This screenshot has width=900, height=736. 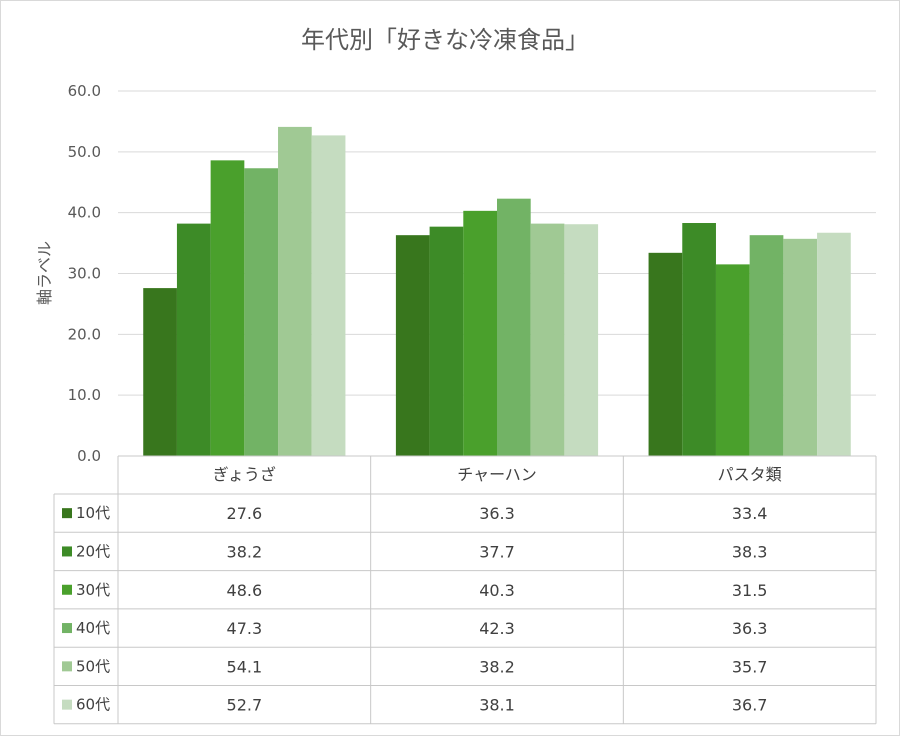 I want to click on data-label: 35.7, so click(x=750, y=666).